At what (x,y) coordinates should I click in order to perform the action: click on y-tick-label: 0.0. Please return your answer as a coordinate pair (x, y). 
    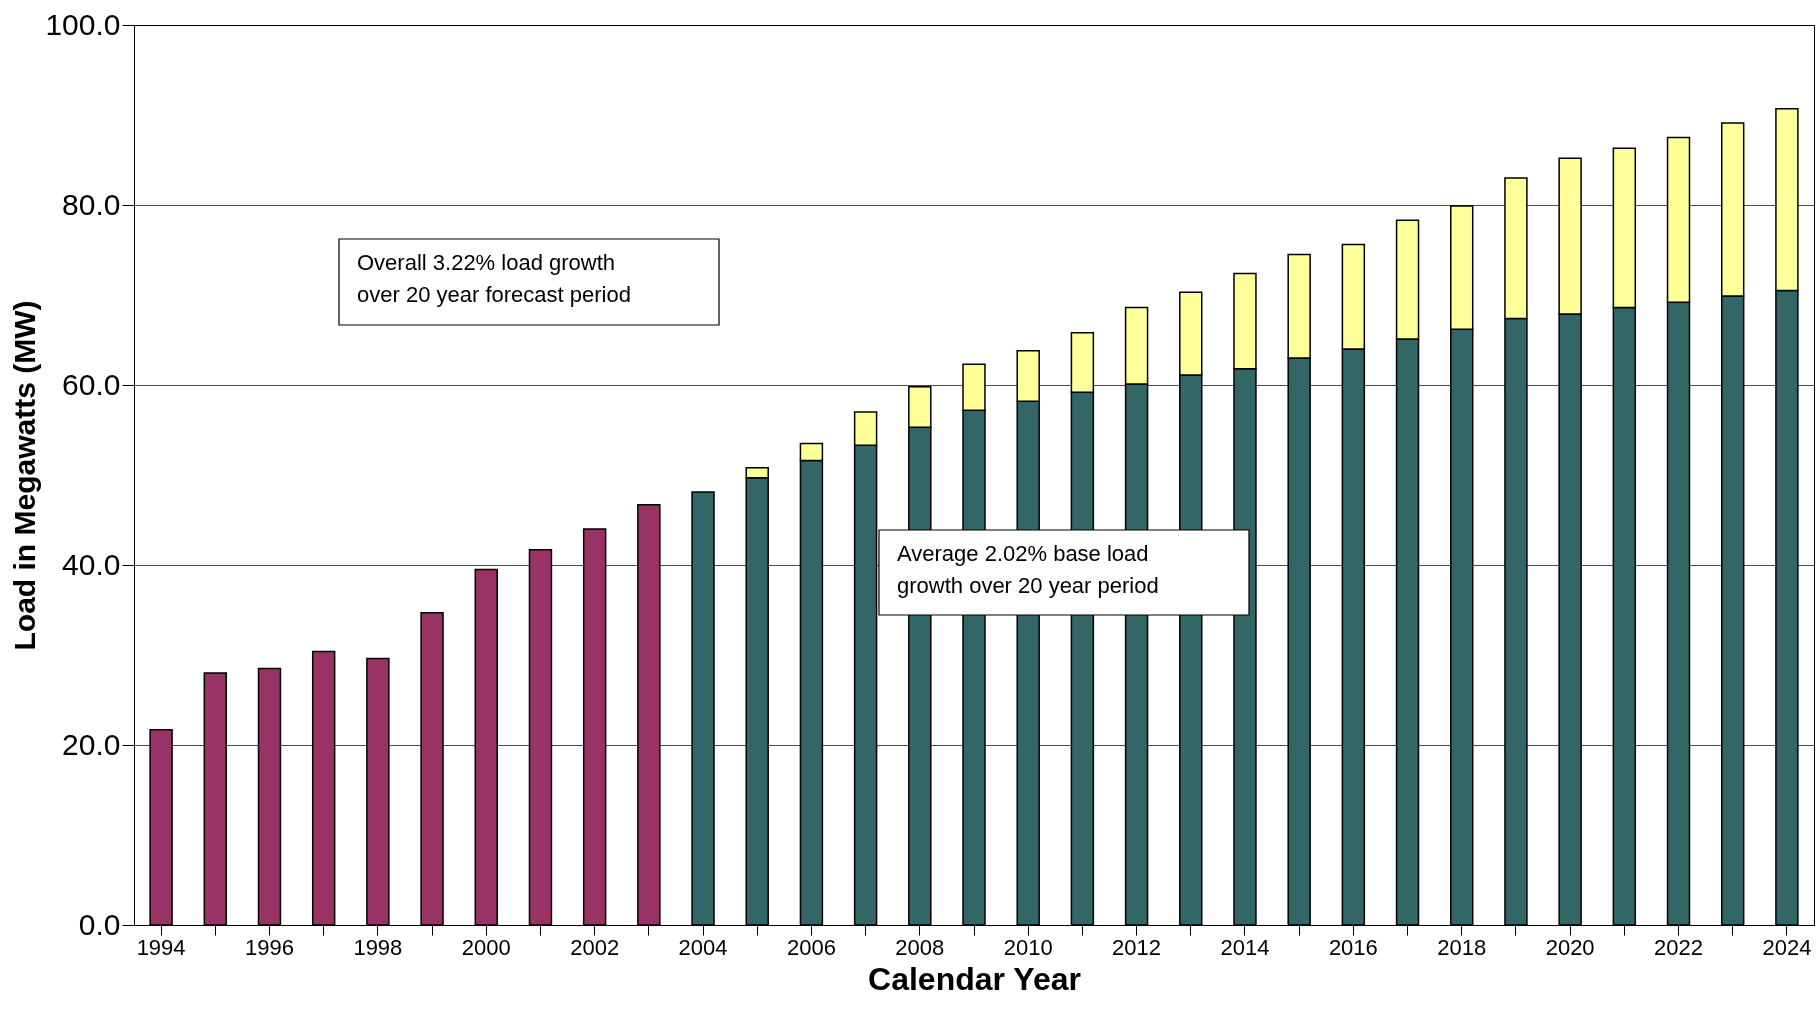
    Looking at the image, I should click on (99, 924).